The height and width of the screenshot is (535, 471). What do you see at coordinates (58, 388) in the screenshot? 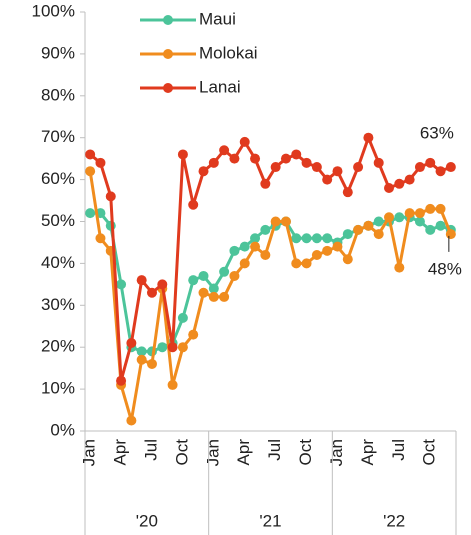
I see `y-tick-label: 10%` at bounding box center [58, 388].